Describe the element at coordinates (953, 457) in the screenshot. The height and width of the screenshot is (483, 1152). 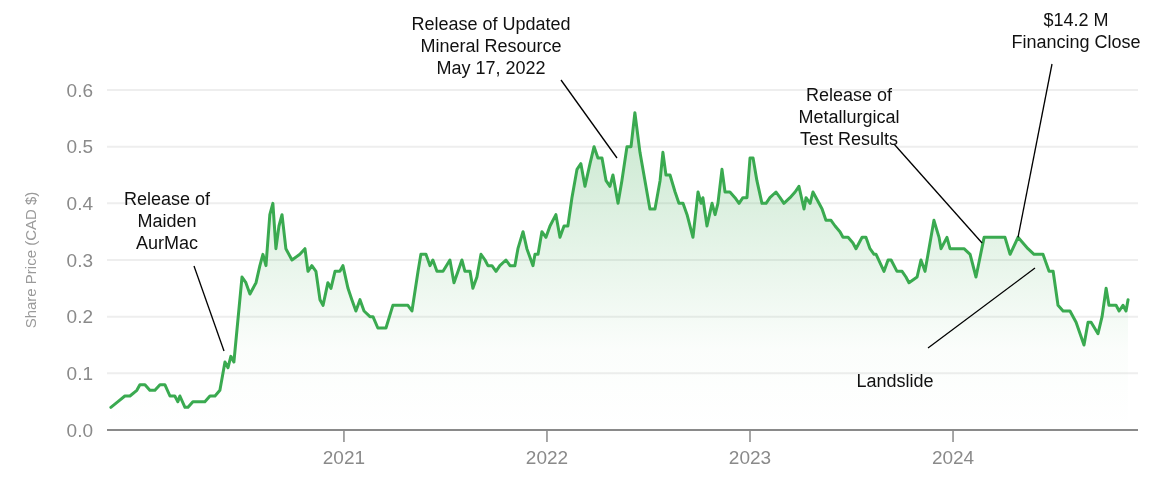
I see `x-tick-label: 2024` at that location.